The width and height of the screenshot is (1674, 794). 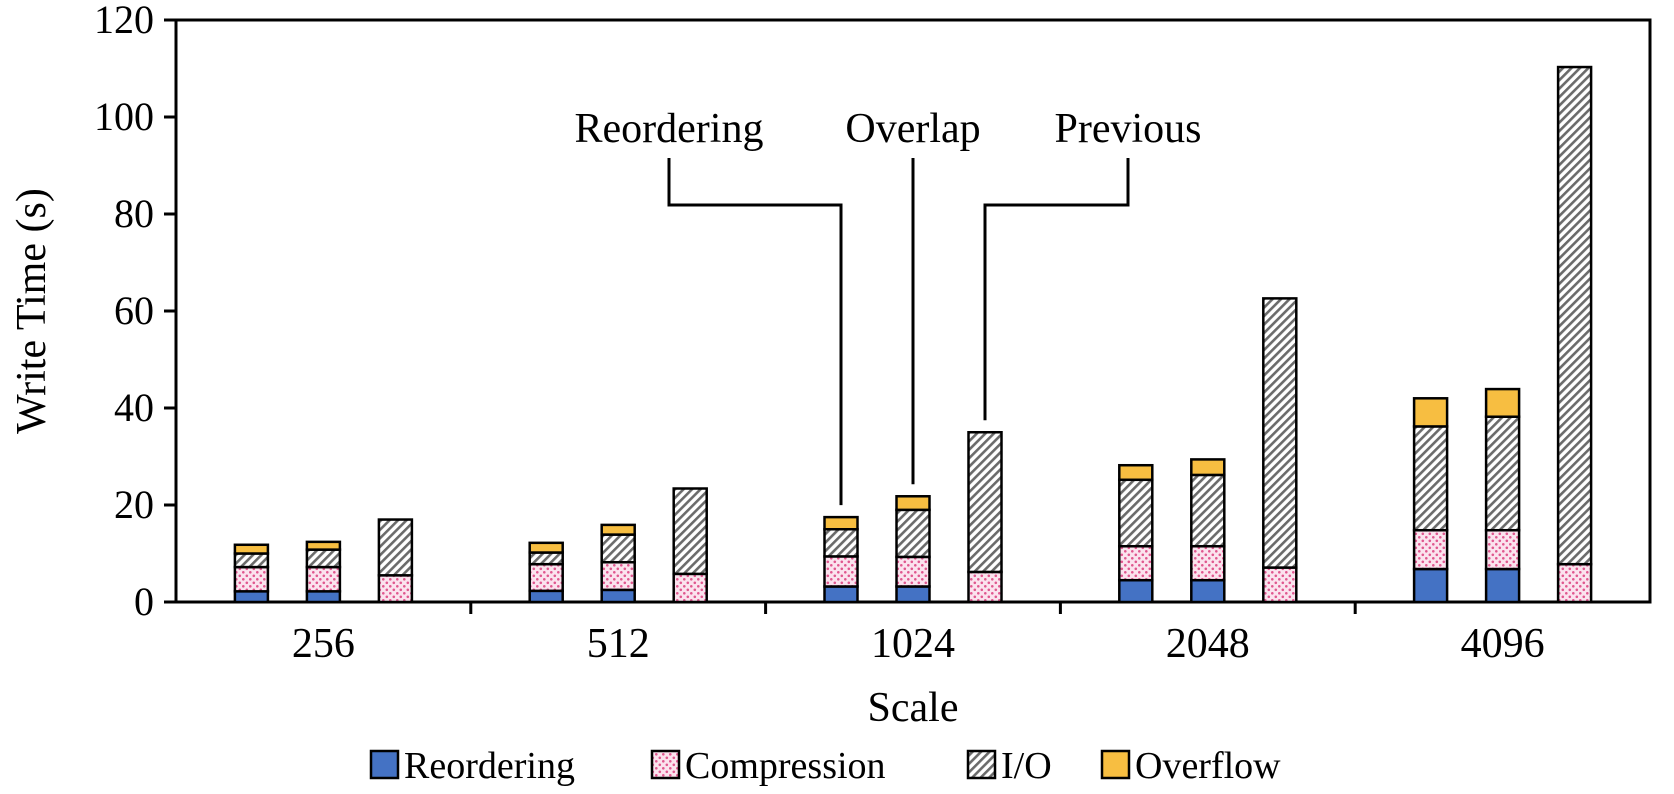 I want to click on bar-group-2048, so click(x=1208, y=450).